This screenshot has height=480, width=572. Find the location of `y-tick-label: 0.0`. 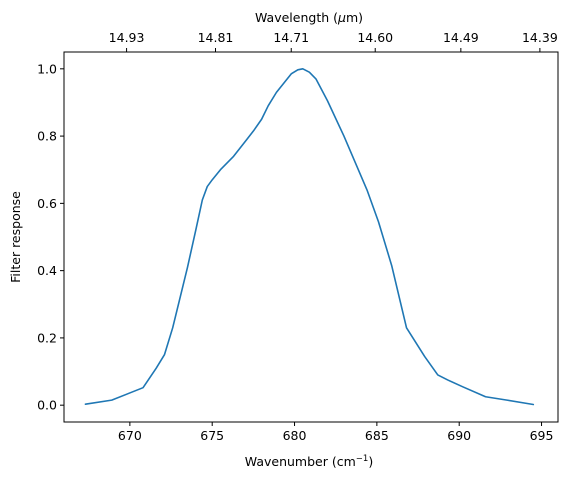

y-tick-label: 0.0 is located at coordinates (47, 405).